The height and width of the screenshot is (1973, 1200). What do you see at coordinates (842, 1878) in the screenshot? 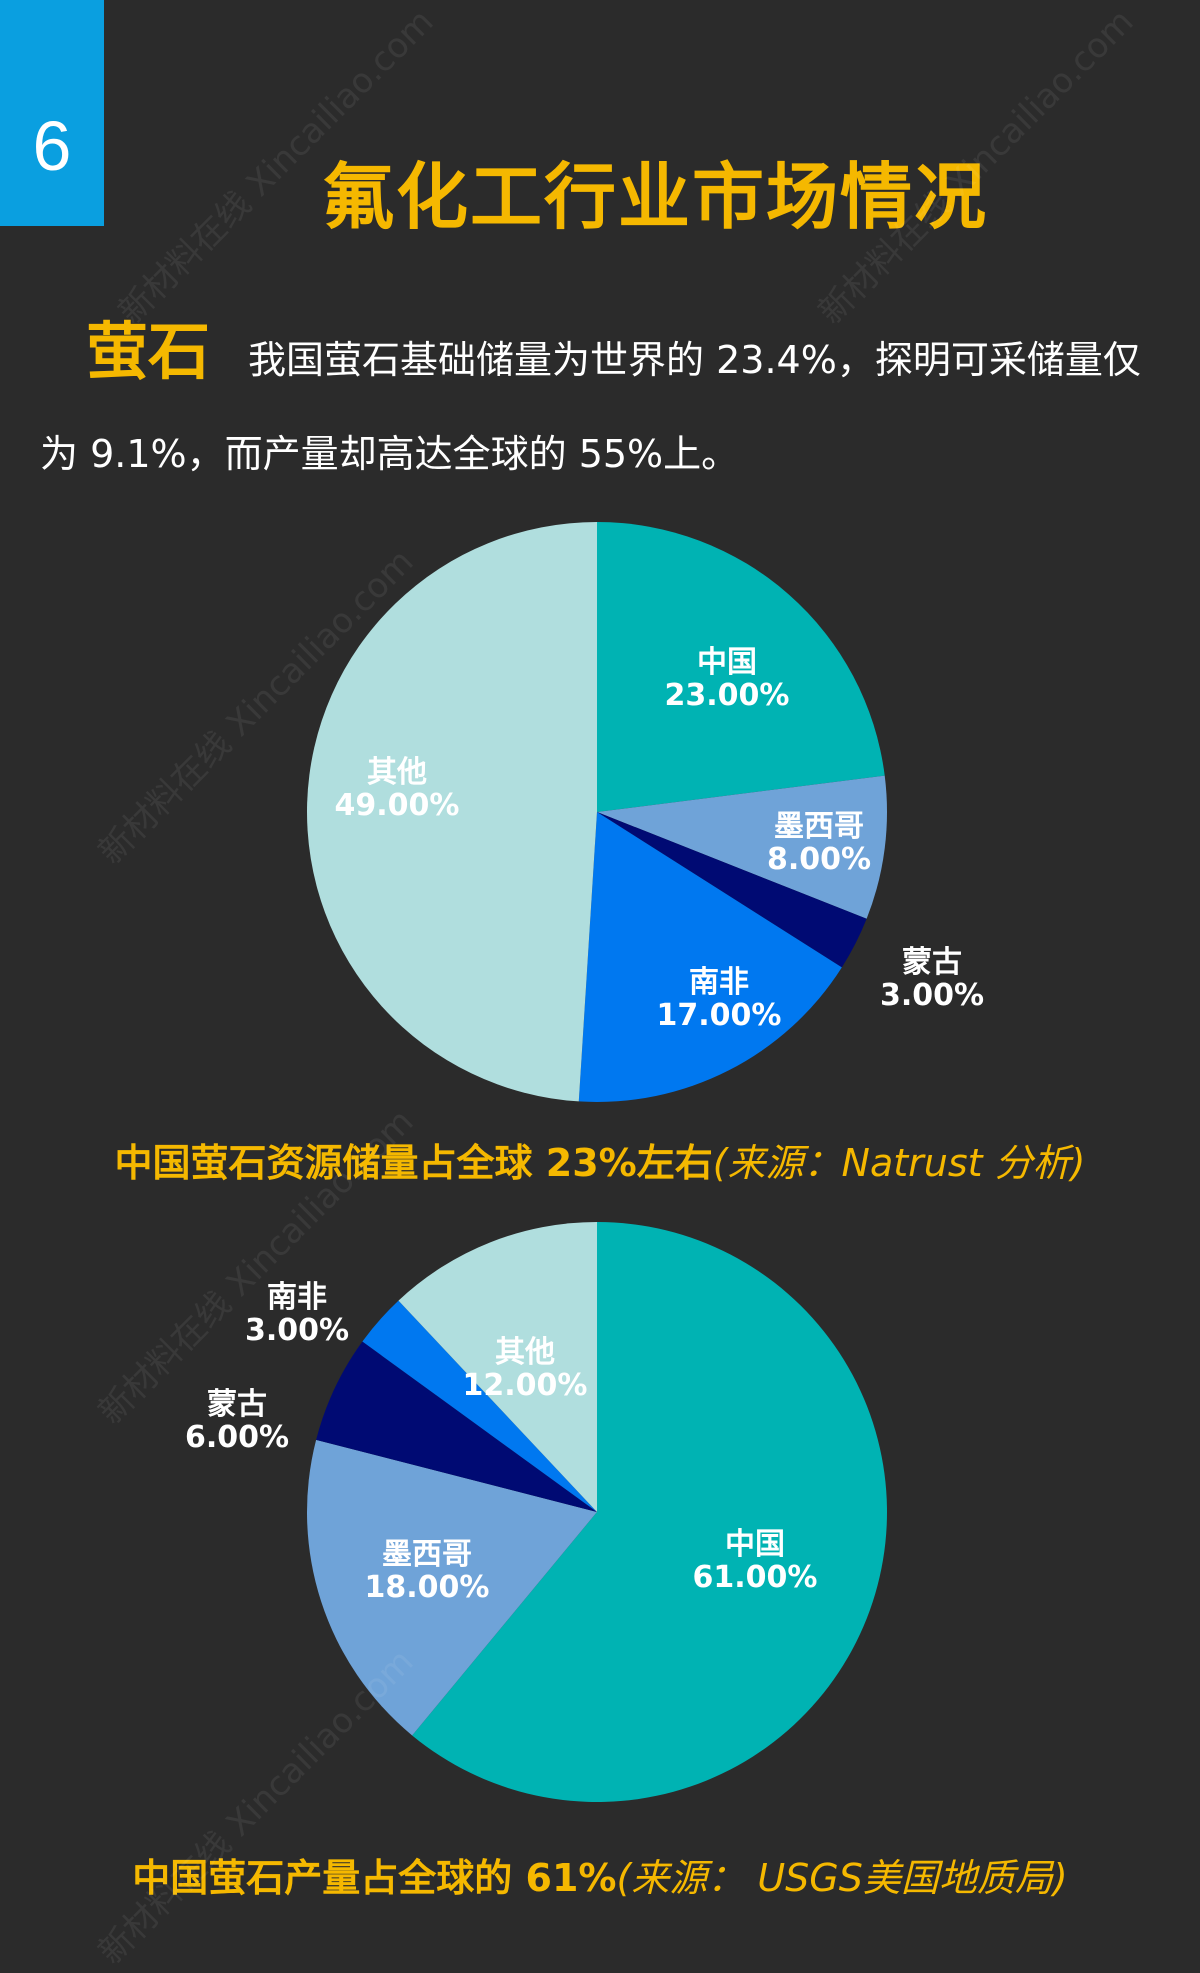
I see `production-caption-source: (来源： USGS美国地质局)` at bounding box center [842, 1878].